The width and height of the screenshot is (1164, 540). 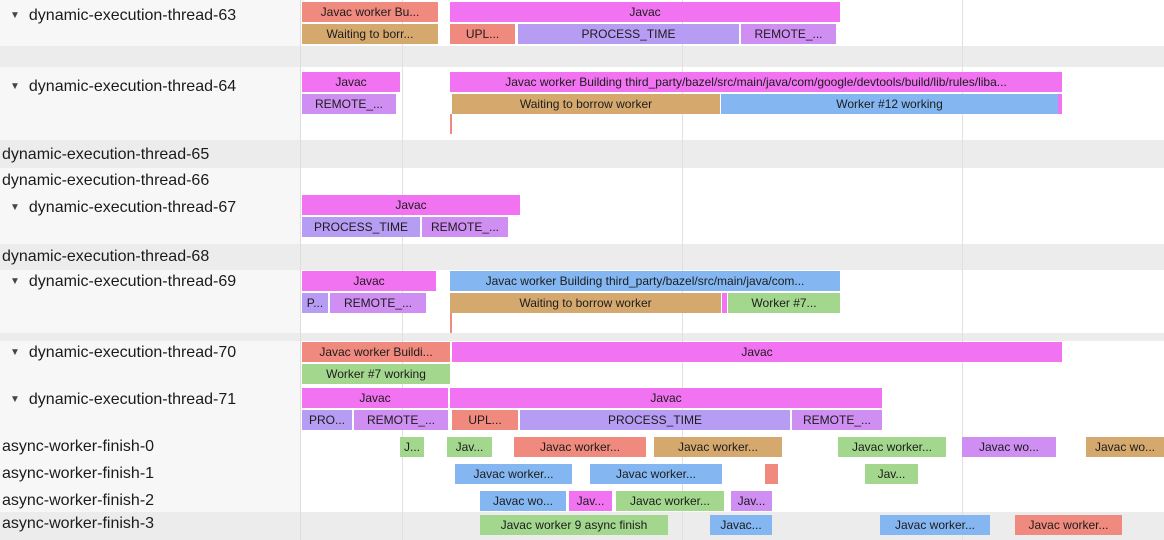 What do you see at coordinates (106, 154) in the screenshot?
I see `track-name: dynamic-execution-thread-65` at bounding box center [106, 154].